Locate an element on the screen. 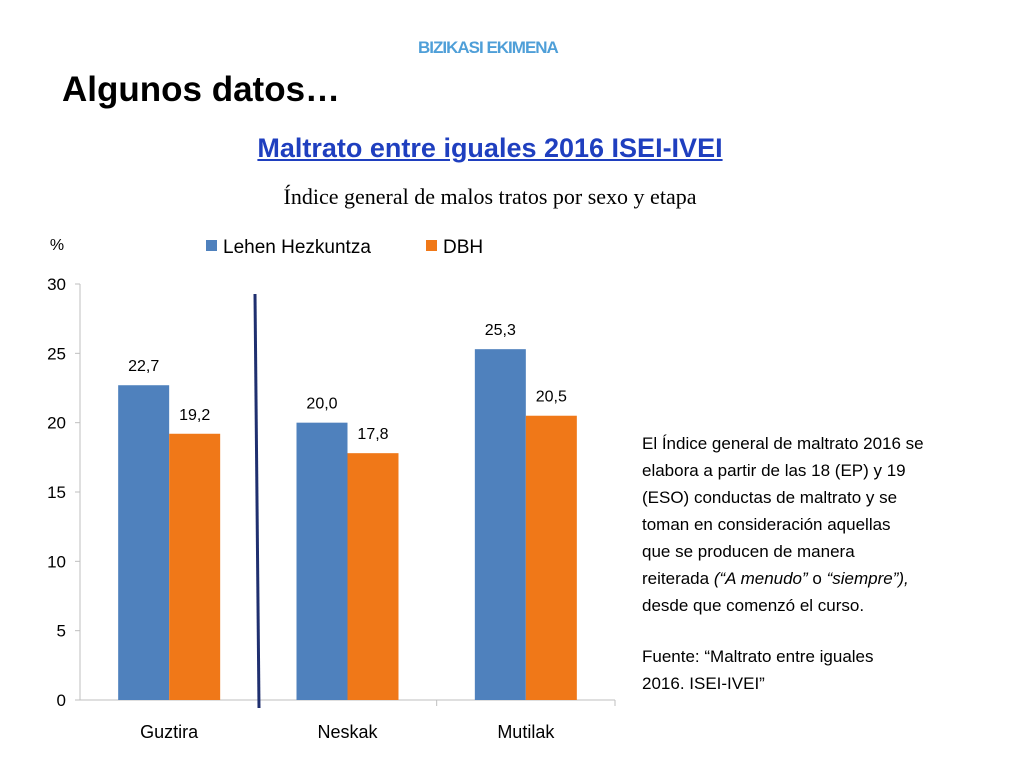 The image size is (1024, 768). y-tick-label: 5 is located at coordinates (61, 631).